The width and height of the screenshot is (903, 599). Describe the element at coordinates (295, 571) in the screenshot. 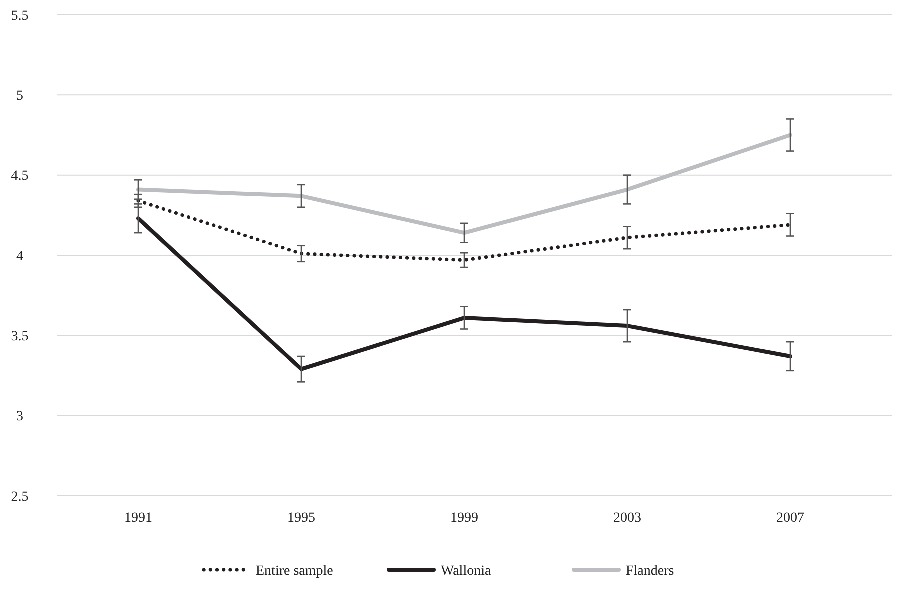

I see `legend-label: Entire sample` at that location.